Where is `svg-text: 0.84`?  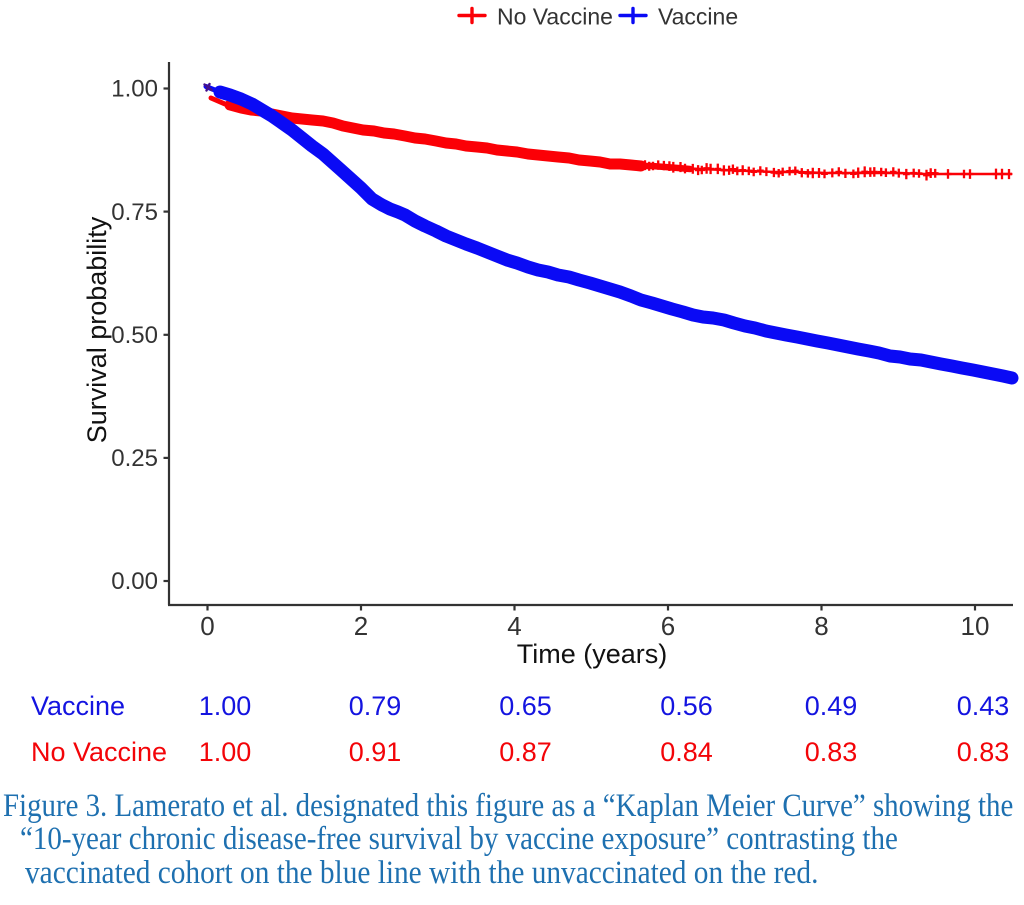 svg-text: 0.84 is located at coordinates (686, 752).